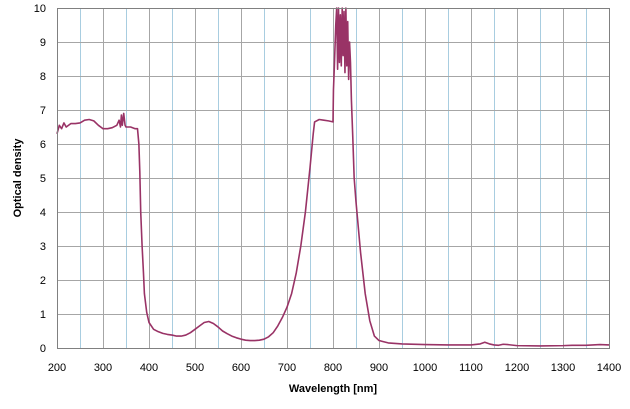  What do you see at coordinates (43, 213) in the screenshot?
I see `y-tick-label: 4` at bounding box center [43, 213].